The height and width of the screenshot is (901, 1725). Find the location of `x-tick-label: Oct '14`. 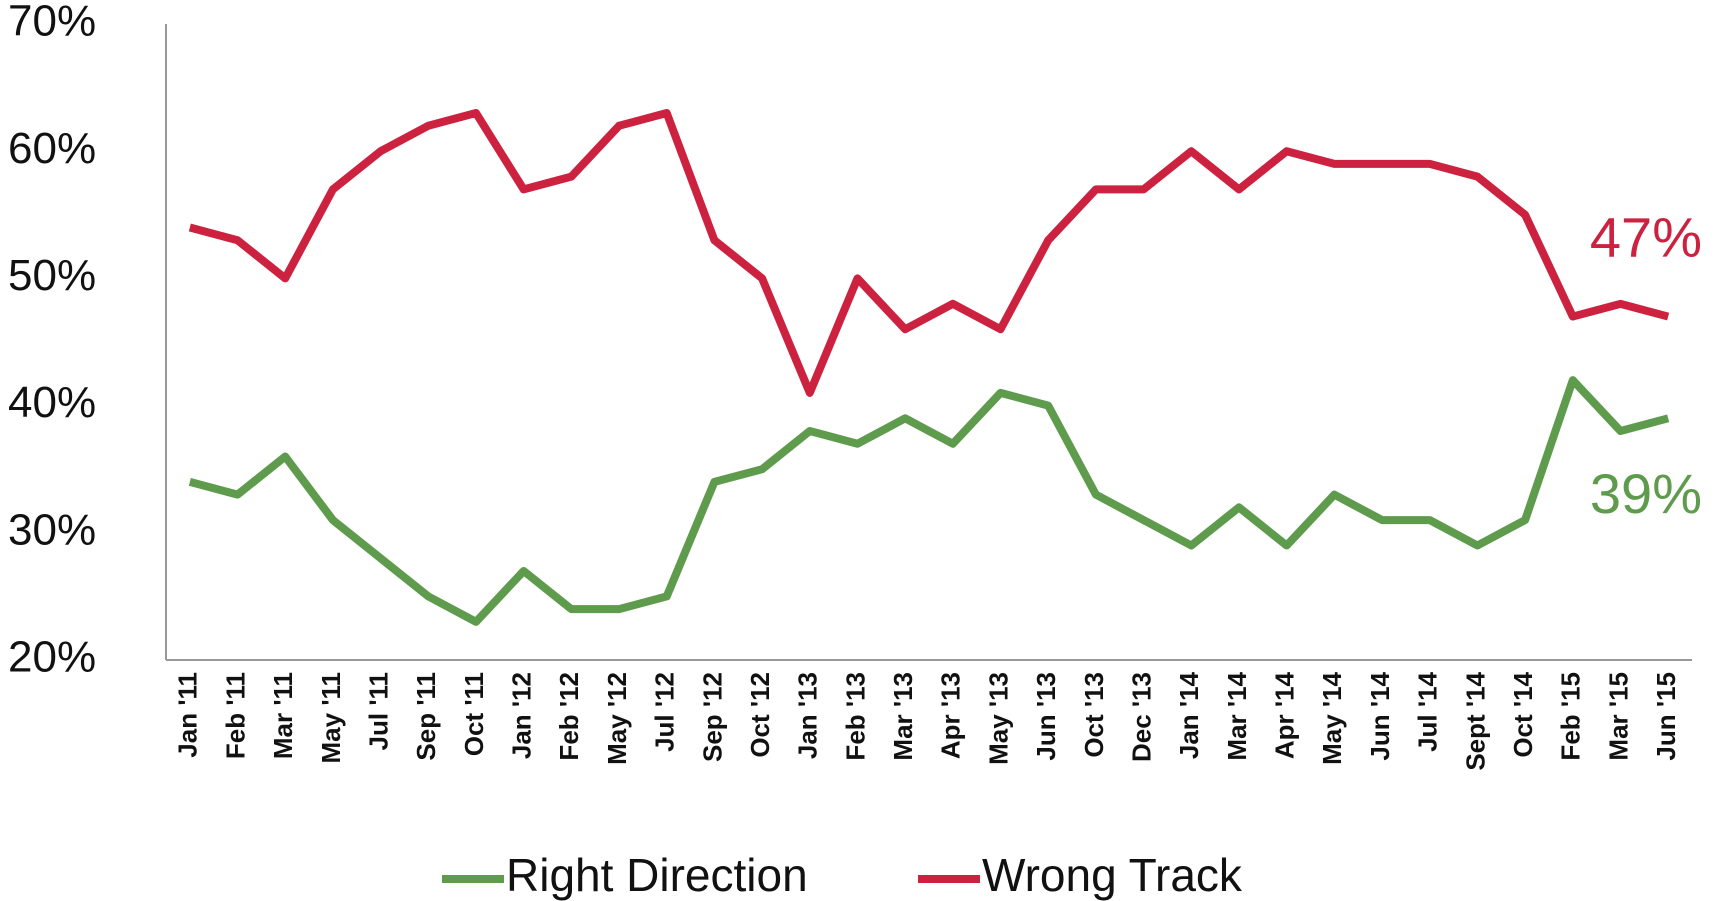

x-tick-label: Oct '14 is located at coordinates (1523, 714).